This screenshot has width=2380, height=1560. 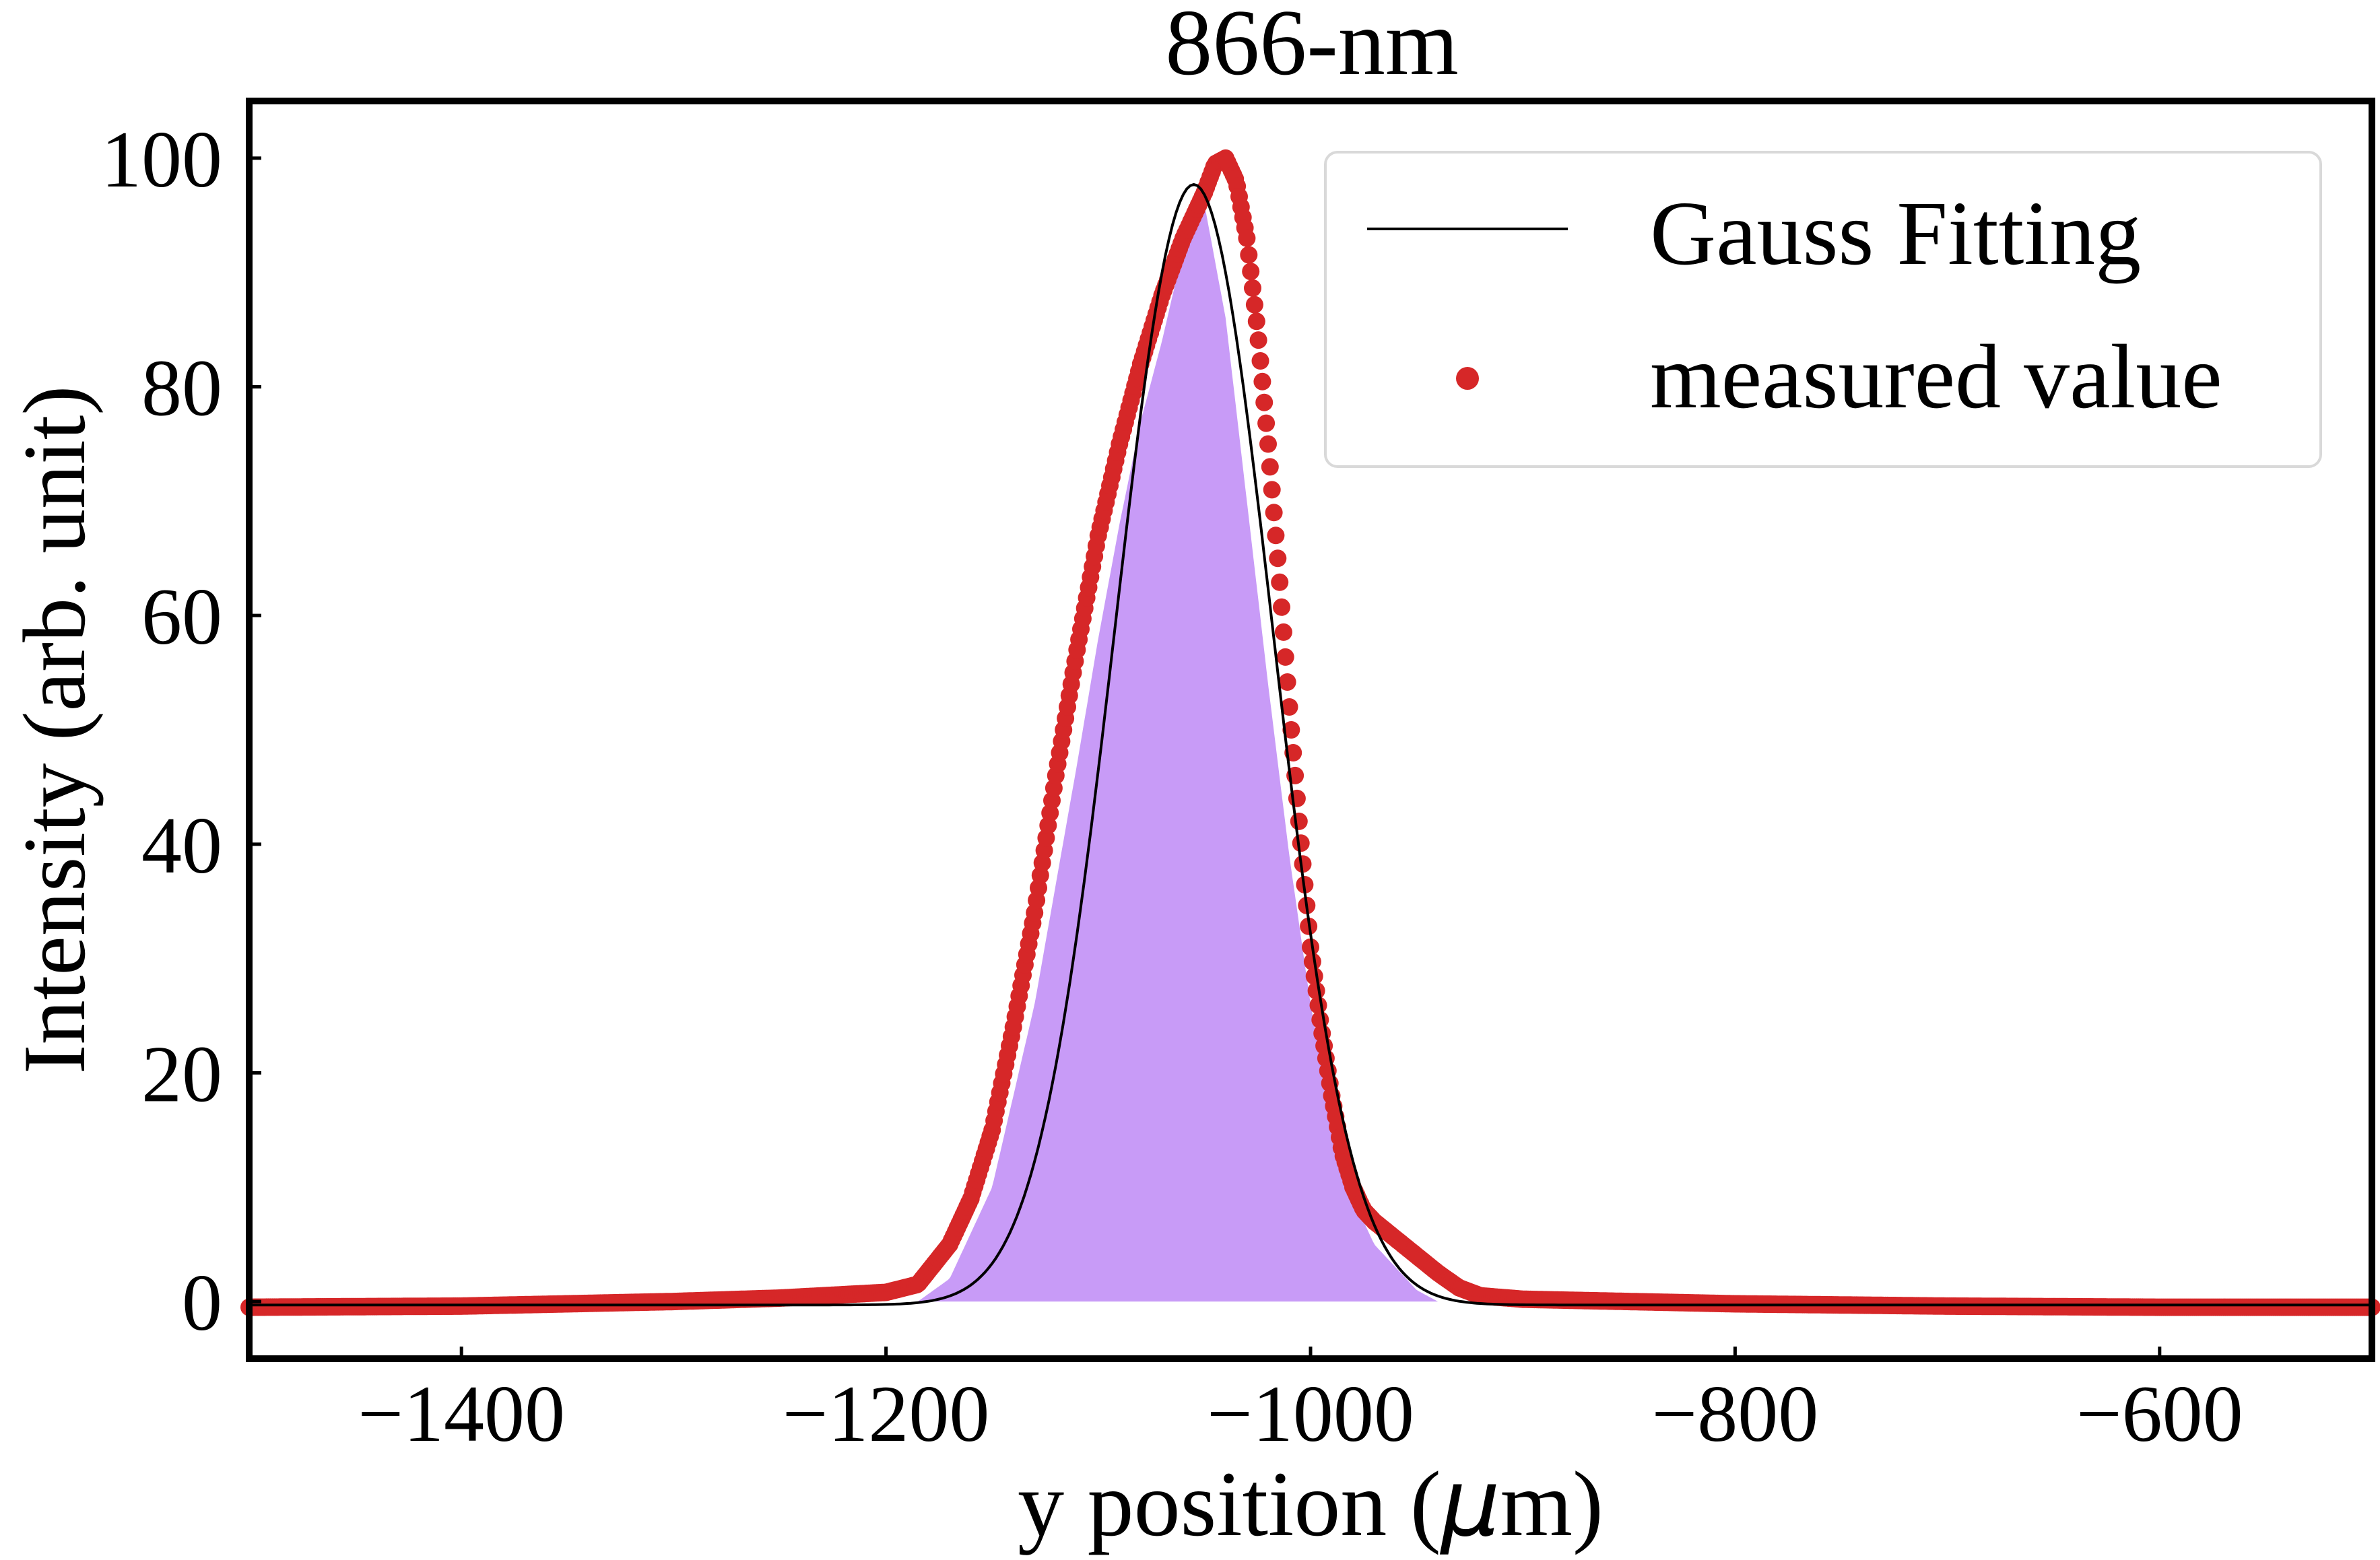 I want to click on legend: Gauss Fitting measured value, so click(x=1823, y=309).